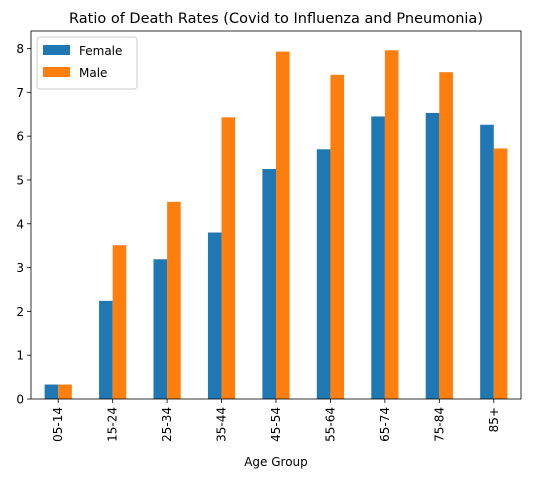 The height and width of the screenshot is (479, 534). What do you see at coordinates (100, 51) in the screenshot?
I see `legend-label-female: Female` at bounding box center [100, 51].